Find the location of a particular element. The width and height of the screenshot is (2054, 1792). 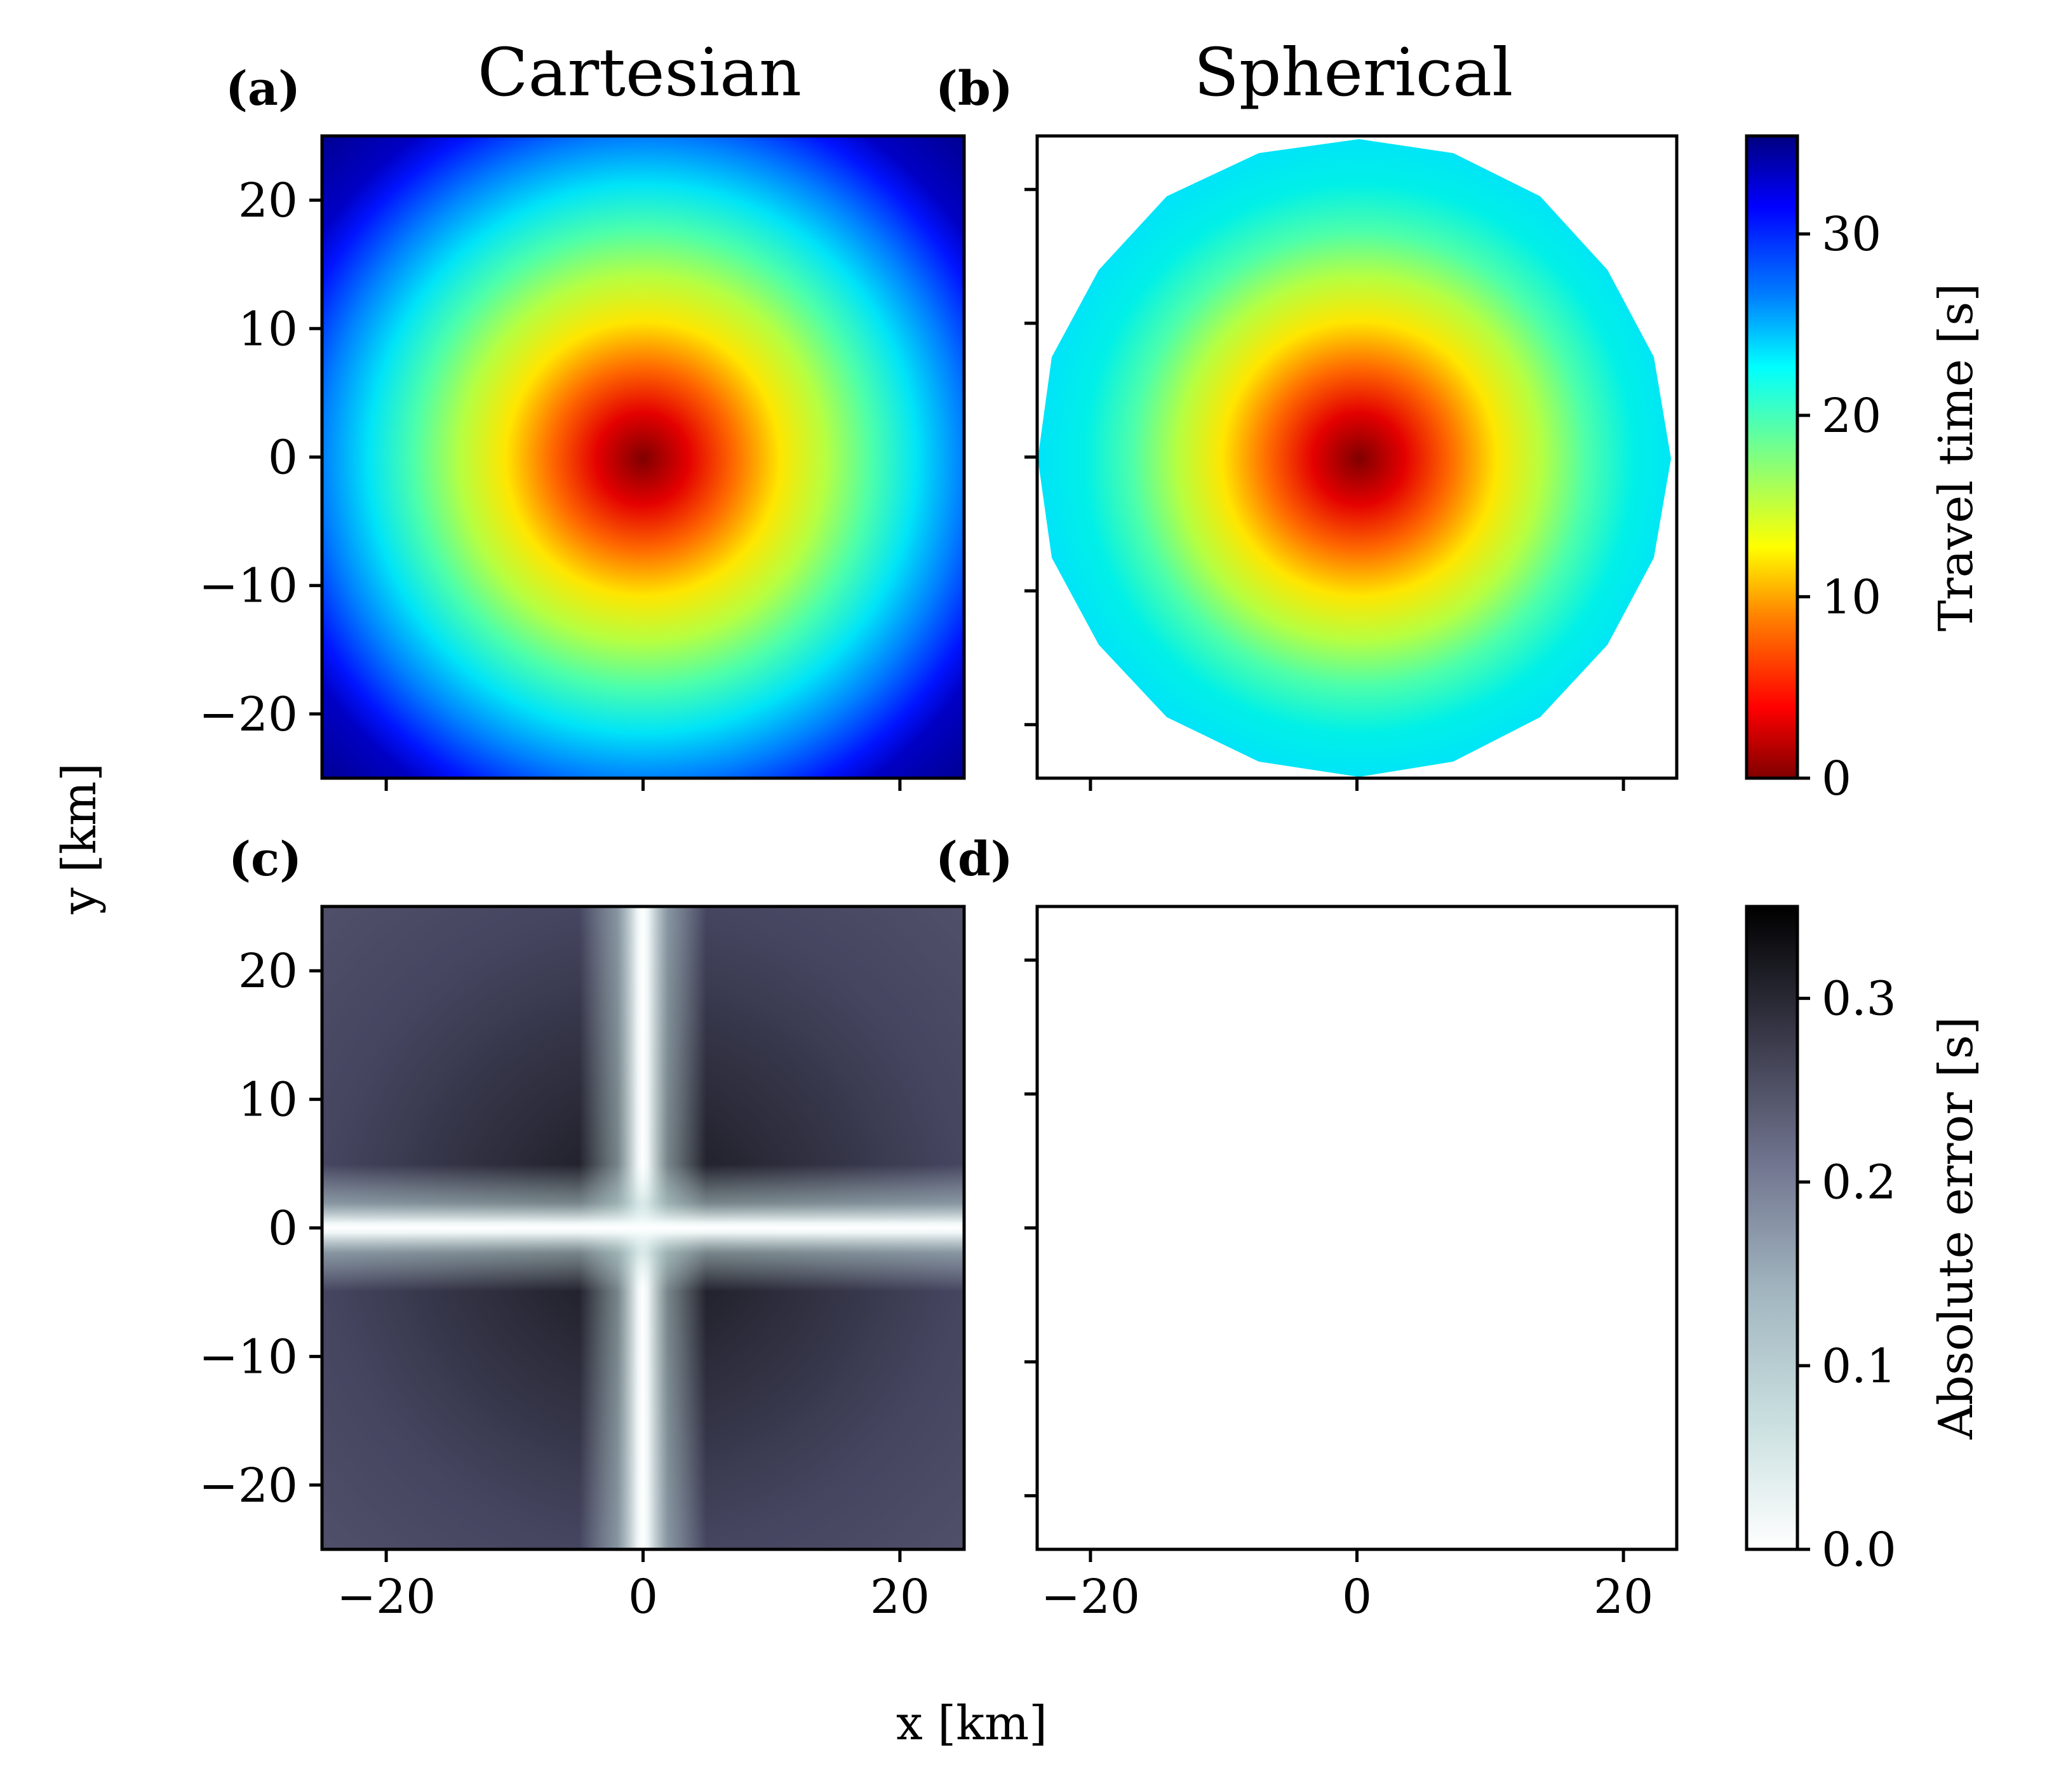

colorbar-tick-label: 10 is located at coordinates (1851, 597).